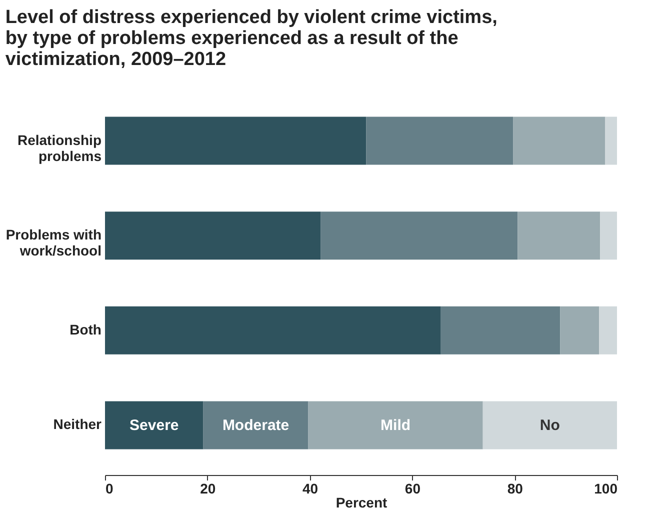 The width and height of the screenshot is (647, 529). Describe the element at coordinates (59, 148) in the screenshot. I see `y-tick-label: Relationship problems` at that location.